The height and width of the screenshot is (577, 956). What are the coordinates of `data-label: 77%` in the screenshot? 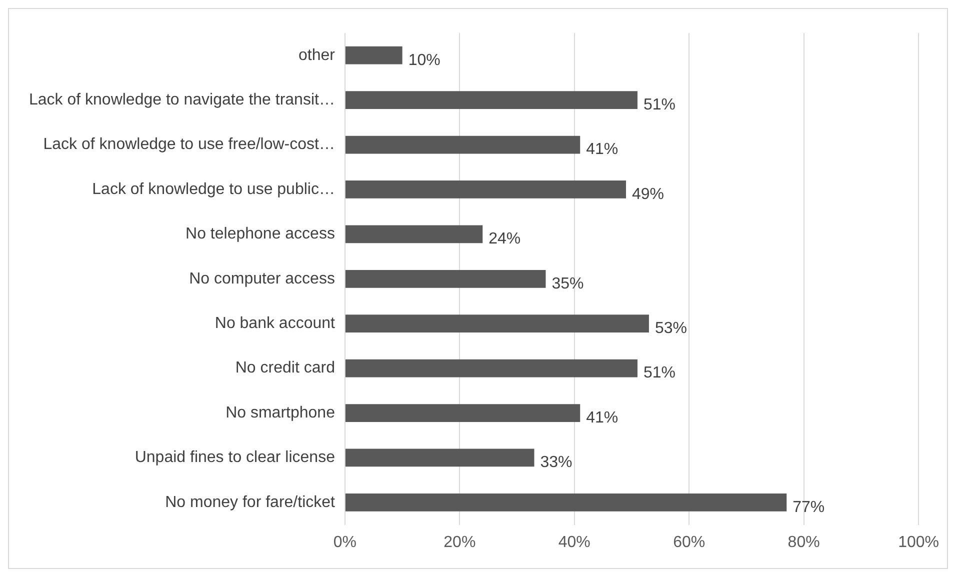 It's located at (808, 507).